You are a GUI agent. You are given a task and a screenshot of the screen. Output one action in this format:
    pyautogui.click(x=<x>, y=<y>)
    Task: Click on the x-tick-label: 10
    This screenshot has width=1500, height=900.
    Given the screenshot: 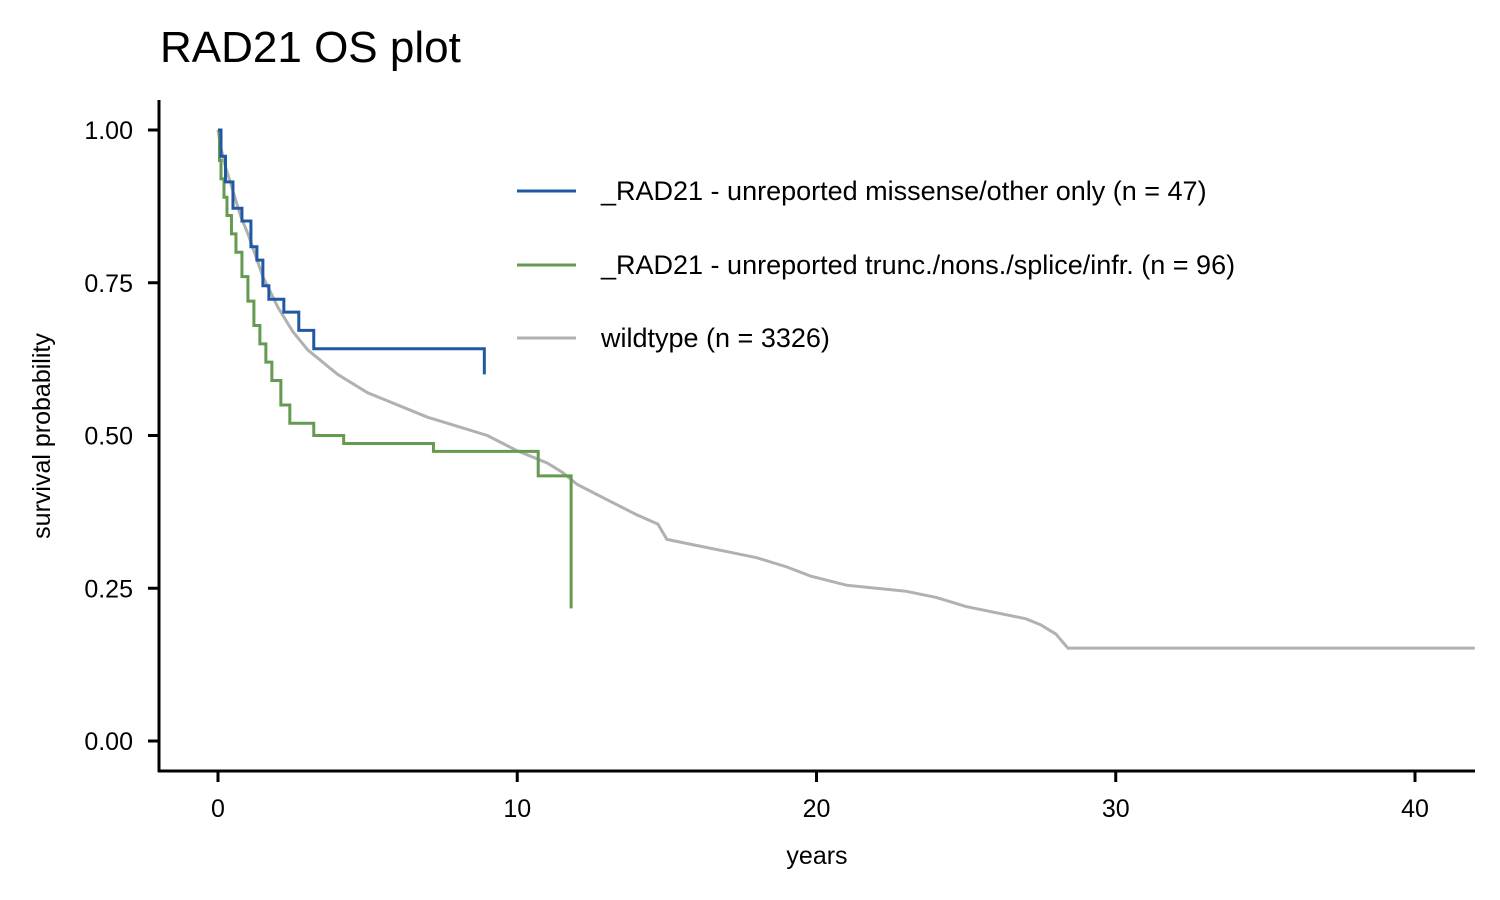 What is the action you would take?
    pyautogui.click(x=517, y=809)
    